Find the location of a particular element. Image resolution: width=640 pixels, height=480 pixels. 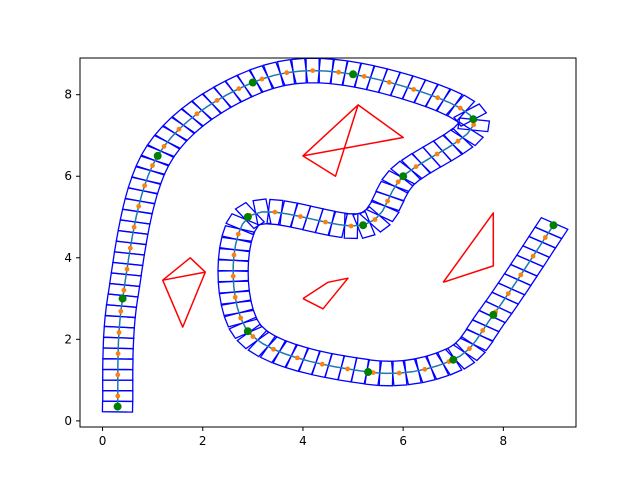

x-axis: 0 2 4 6 8 is located at coordinates (303, 437).